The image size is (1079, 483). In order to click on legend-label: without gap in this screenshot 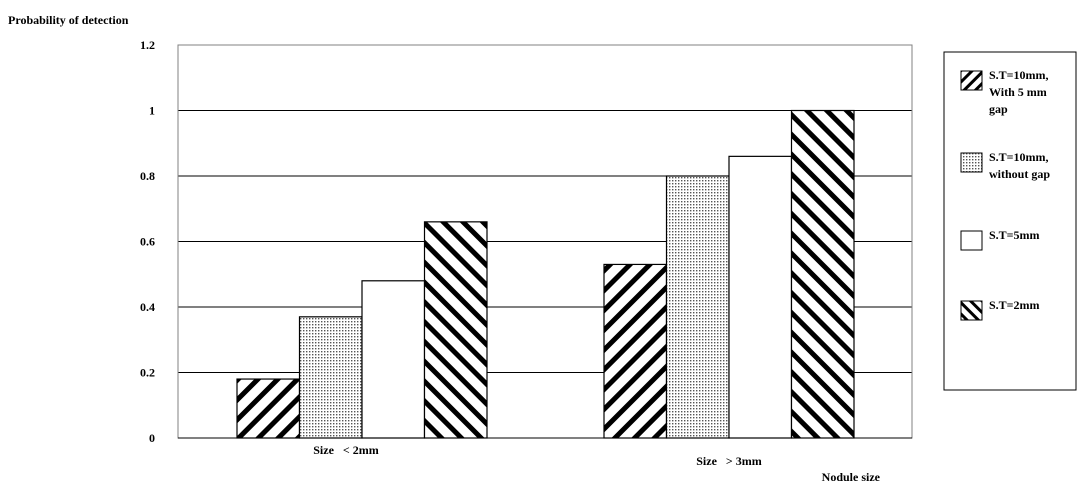, I will do `click(1019, 174)`.